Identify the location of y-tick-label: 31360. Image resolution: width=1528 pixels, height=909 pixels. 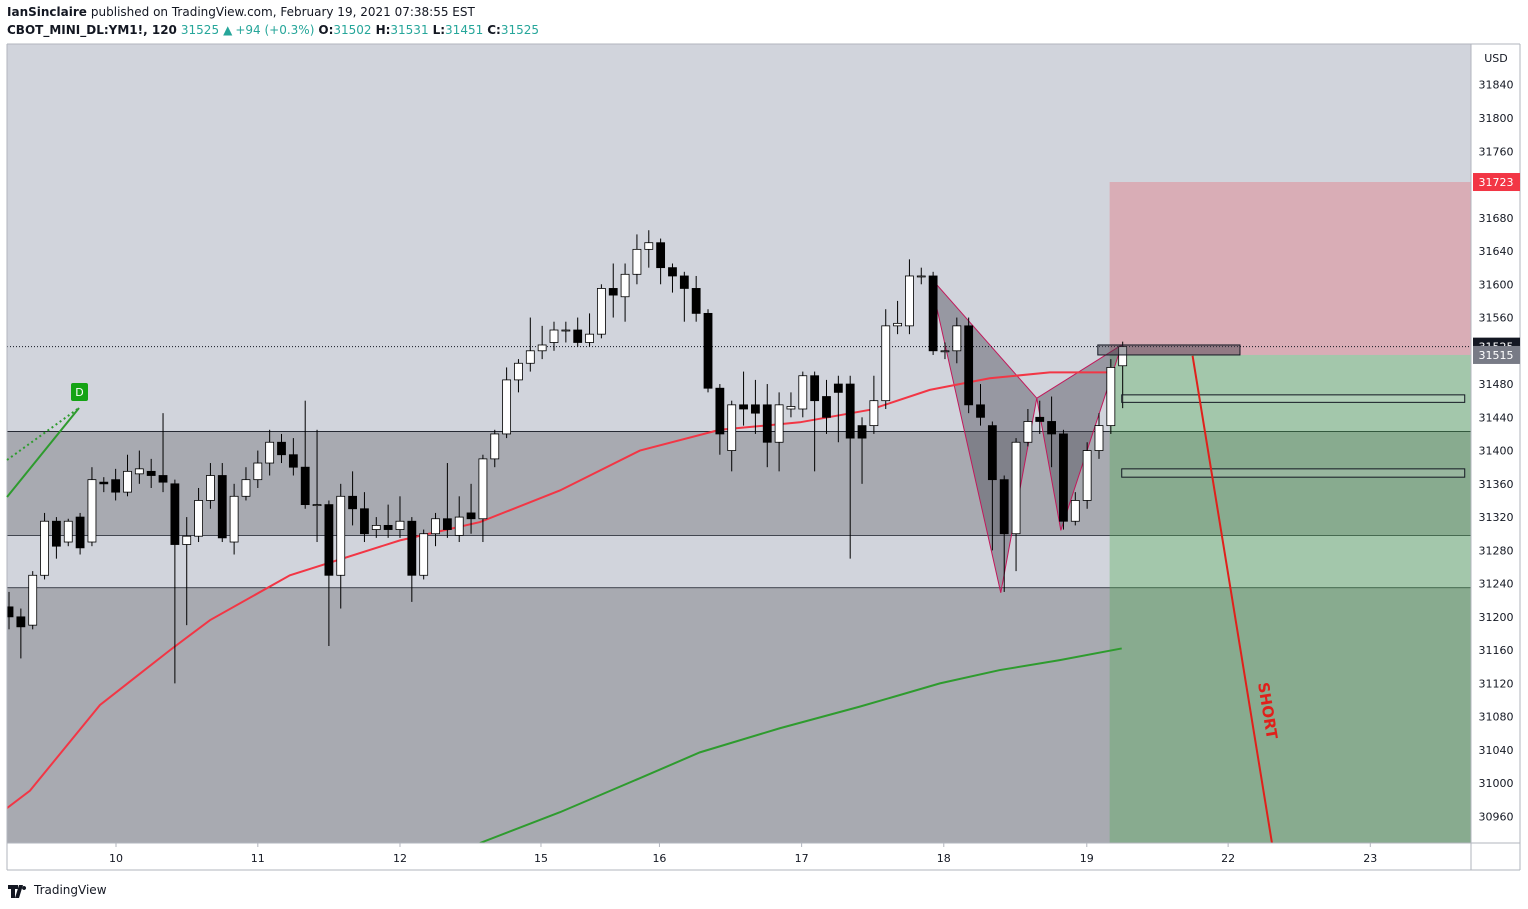
(1496, 484).